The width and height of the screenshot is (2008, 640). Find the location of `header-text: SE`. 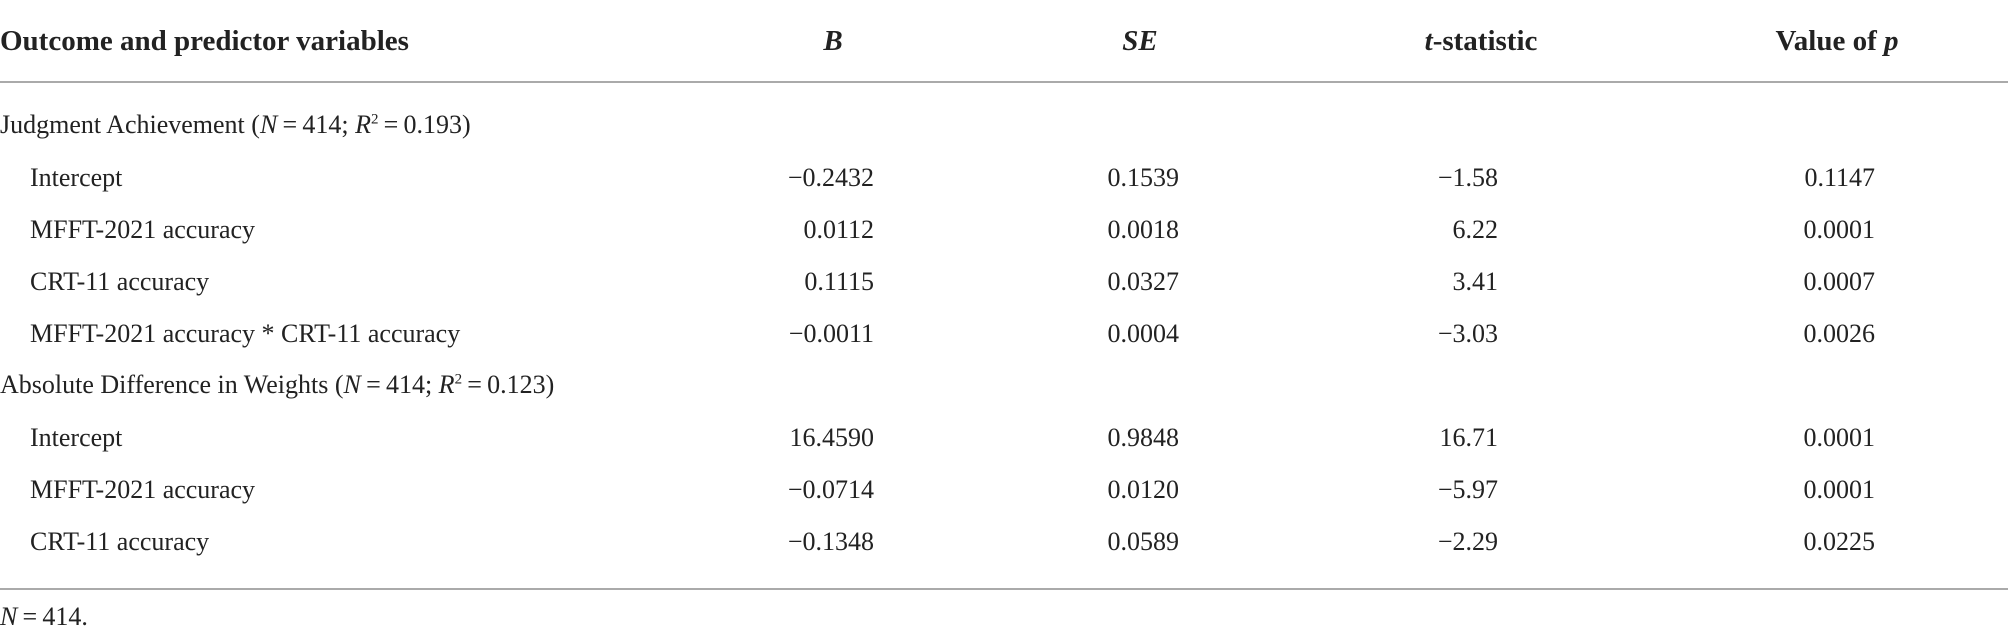

header-text: SE is located at coordinates (1140, 41).